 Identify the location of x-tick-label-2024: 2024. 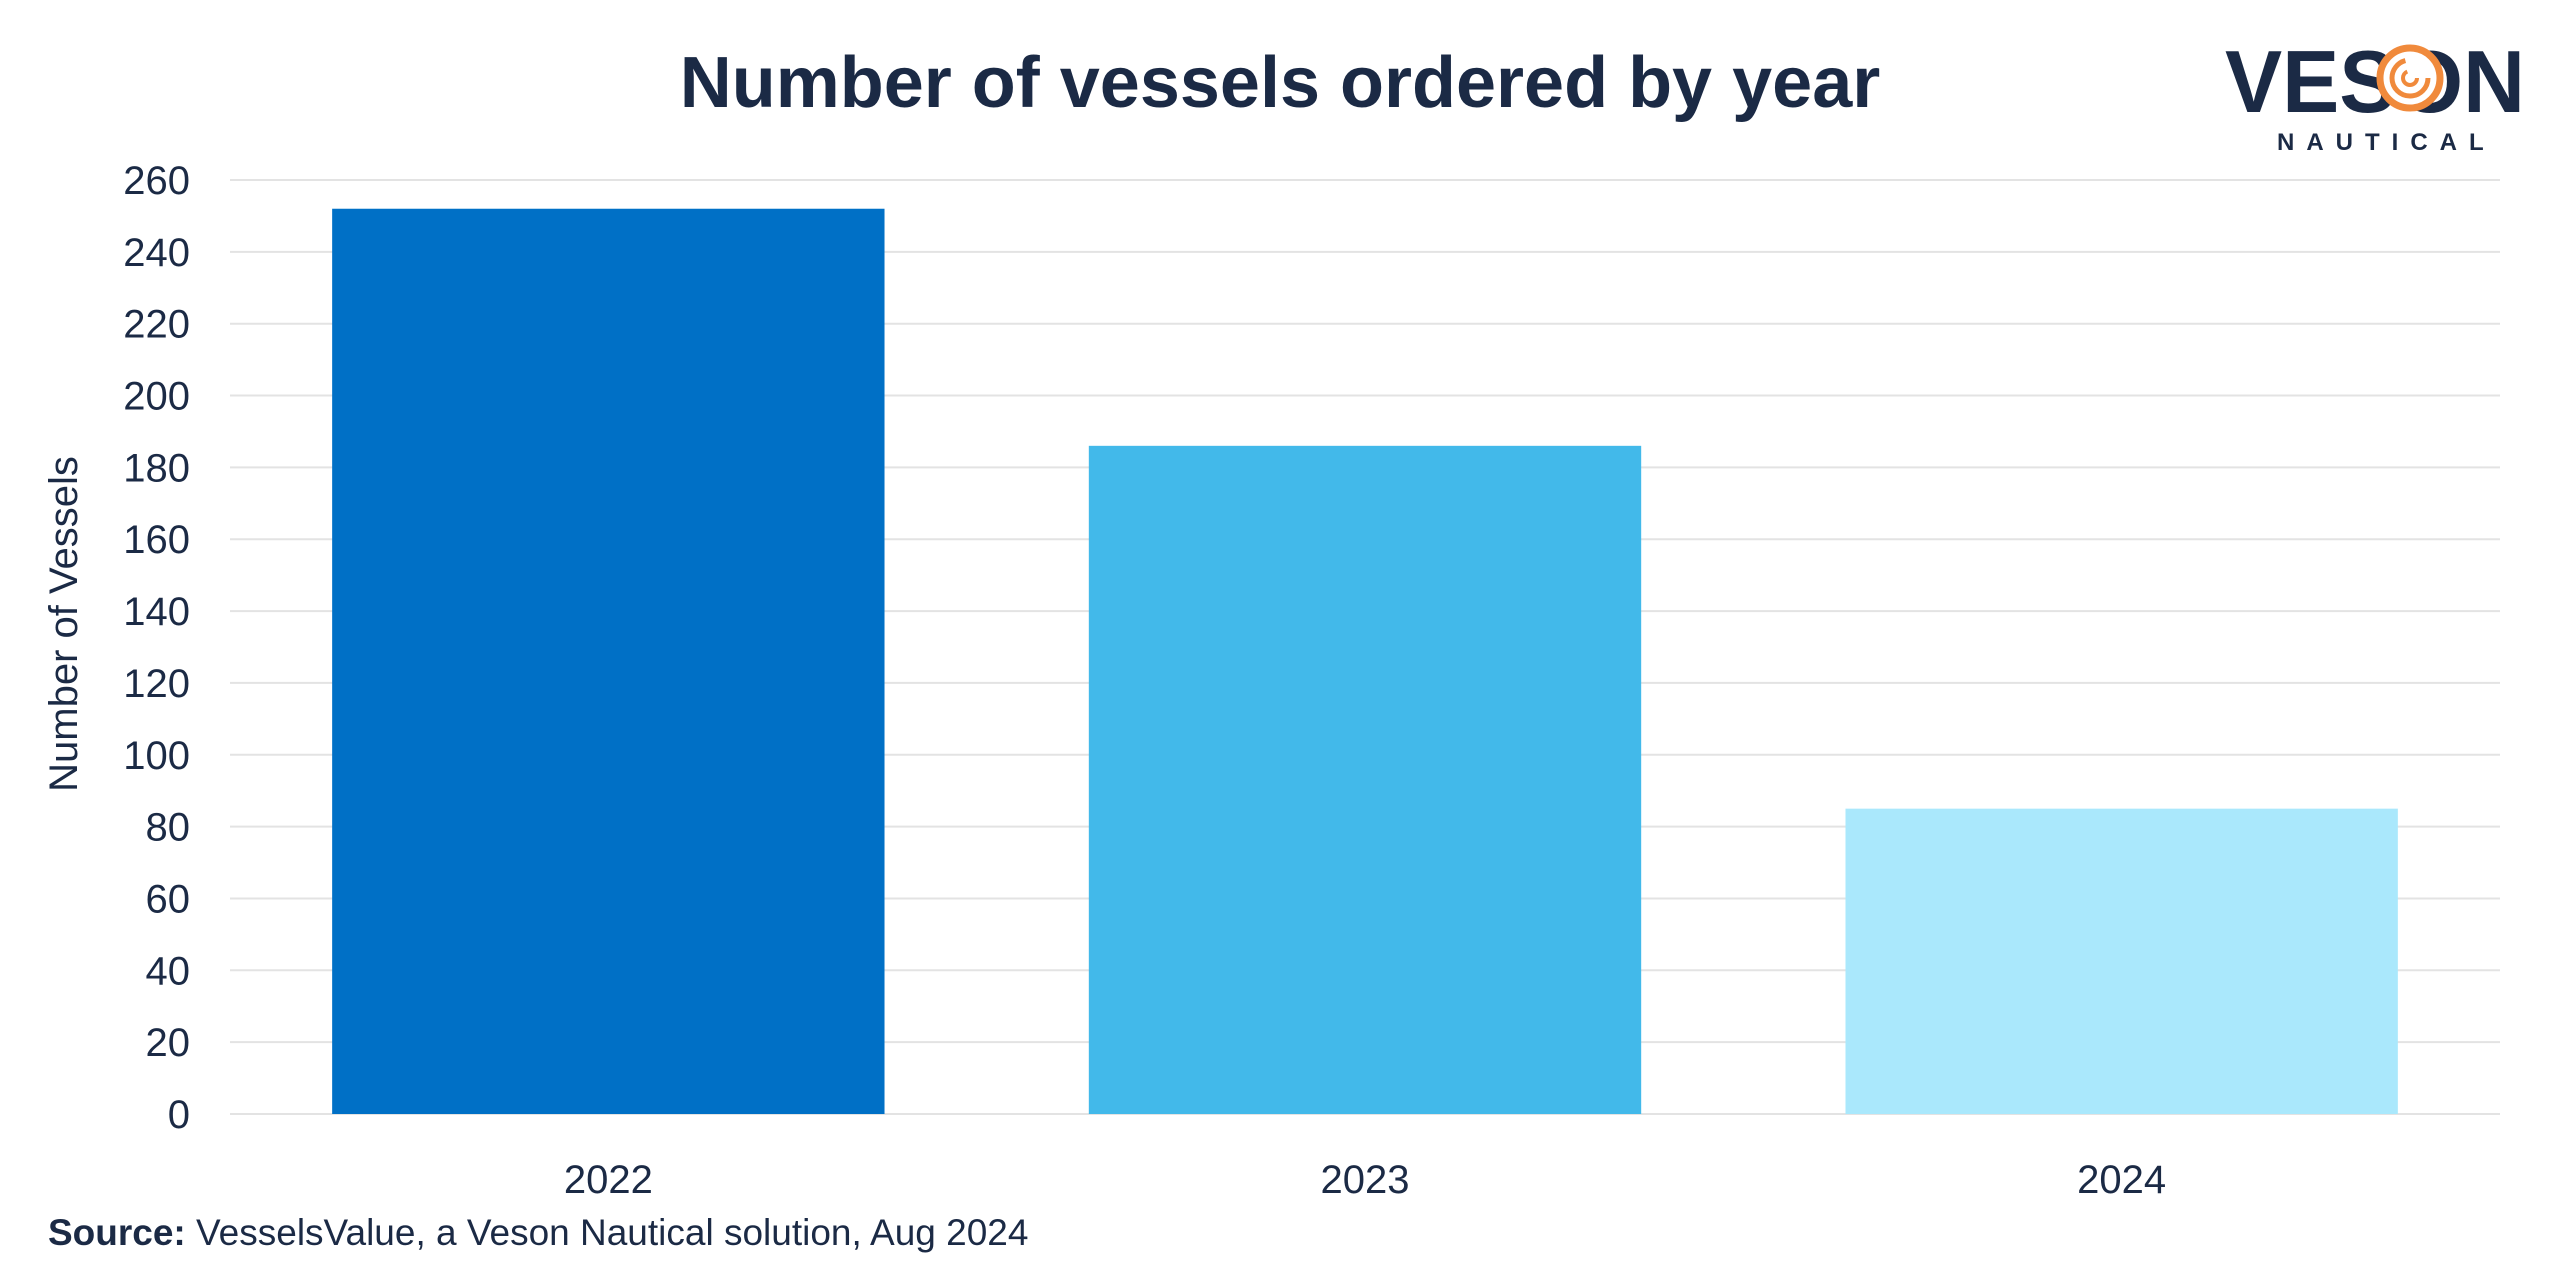
(2121, 1180).